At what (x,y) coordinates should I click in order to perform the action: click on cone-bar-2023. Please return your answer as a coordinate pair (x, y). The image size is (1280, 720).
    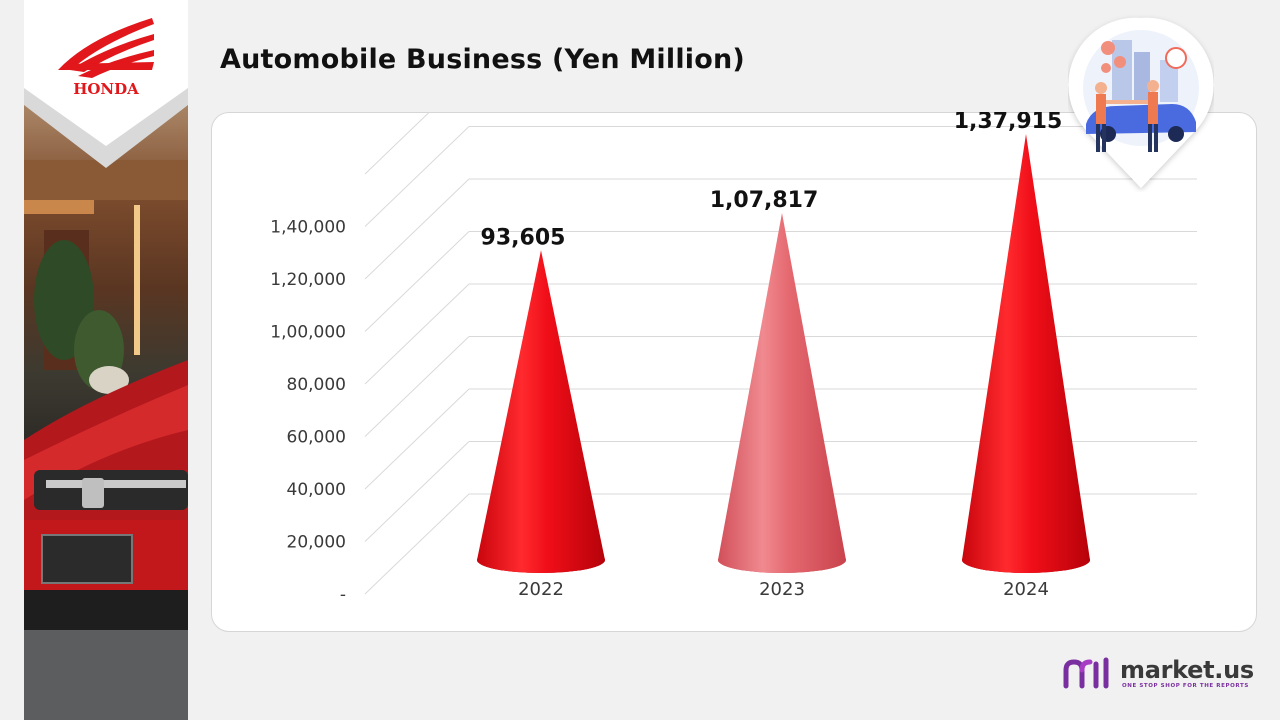
    Looking at the image, I should click on (782, 392).